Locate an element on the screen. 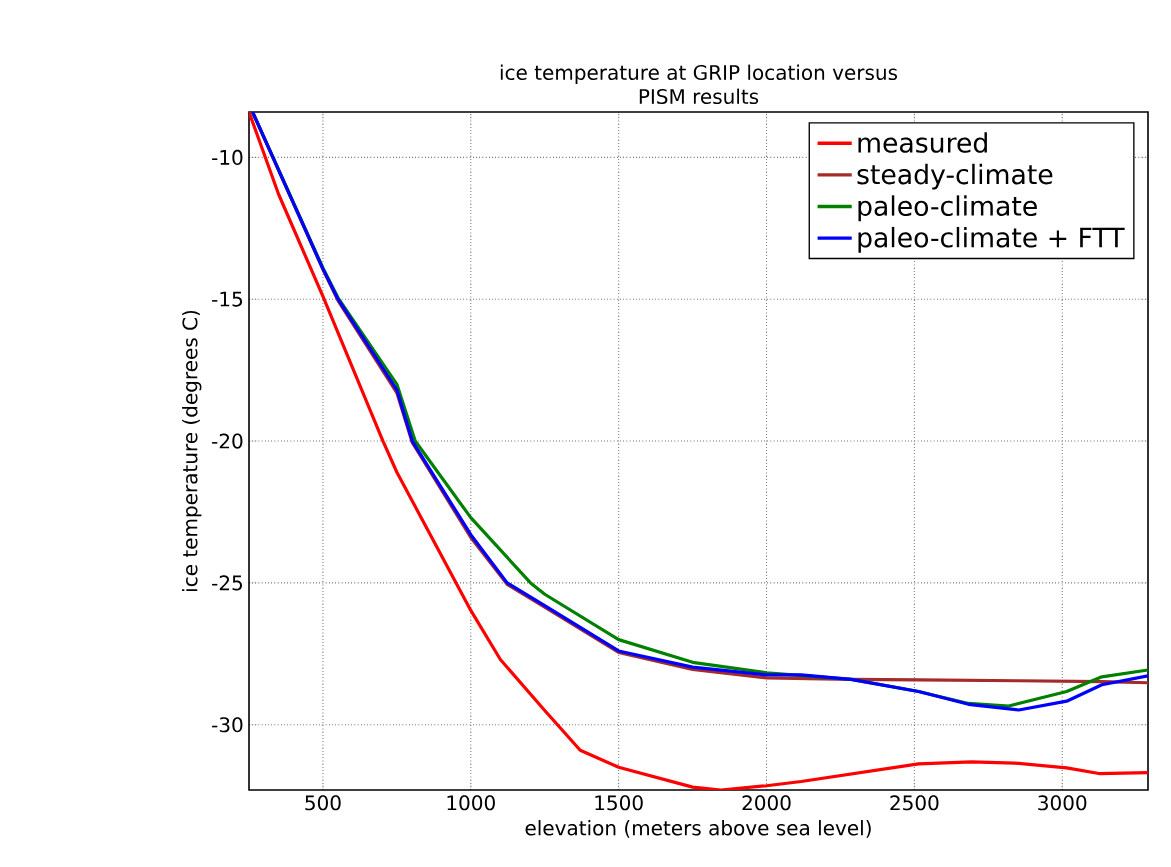  x-tick-label: 2000 is located at coordinates (766, 803).